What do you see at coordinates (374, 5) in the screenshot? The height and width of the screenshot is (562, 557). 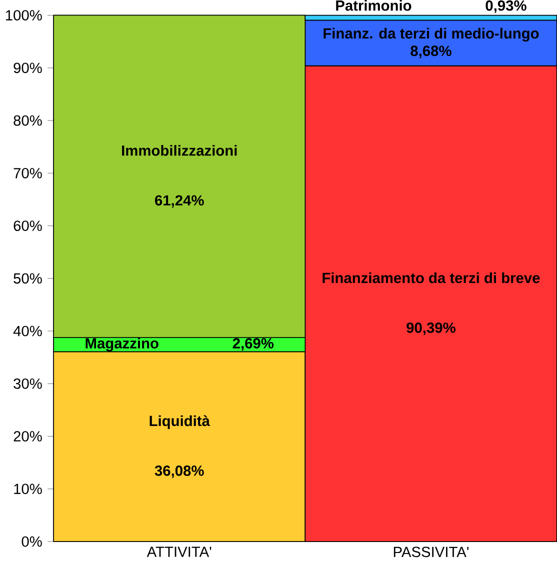 I see `series-label: Patrimonio` at bounding box center [374, 5].